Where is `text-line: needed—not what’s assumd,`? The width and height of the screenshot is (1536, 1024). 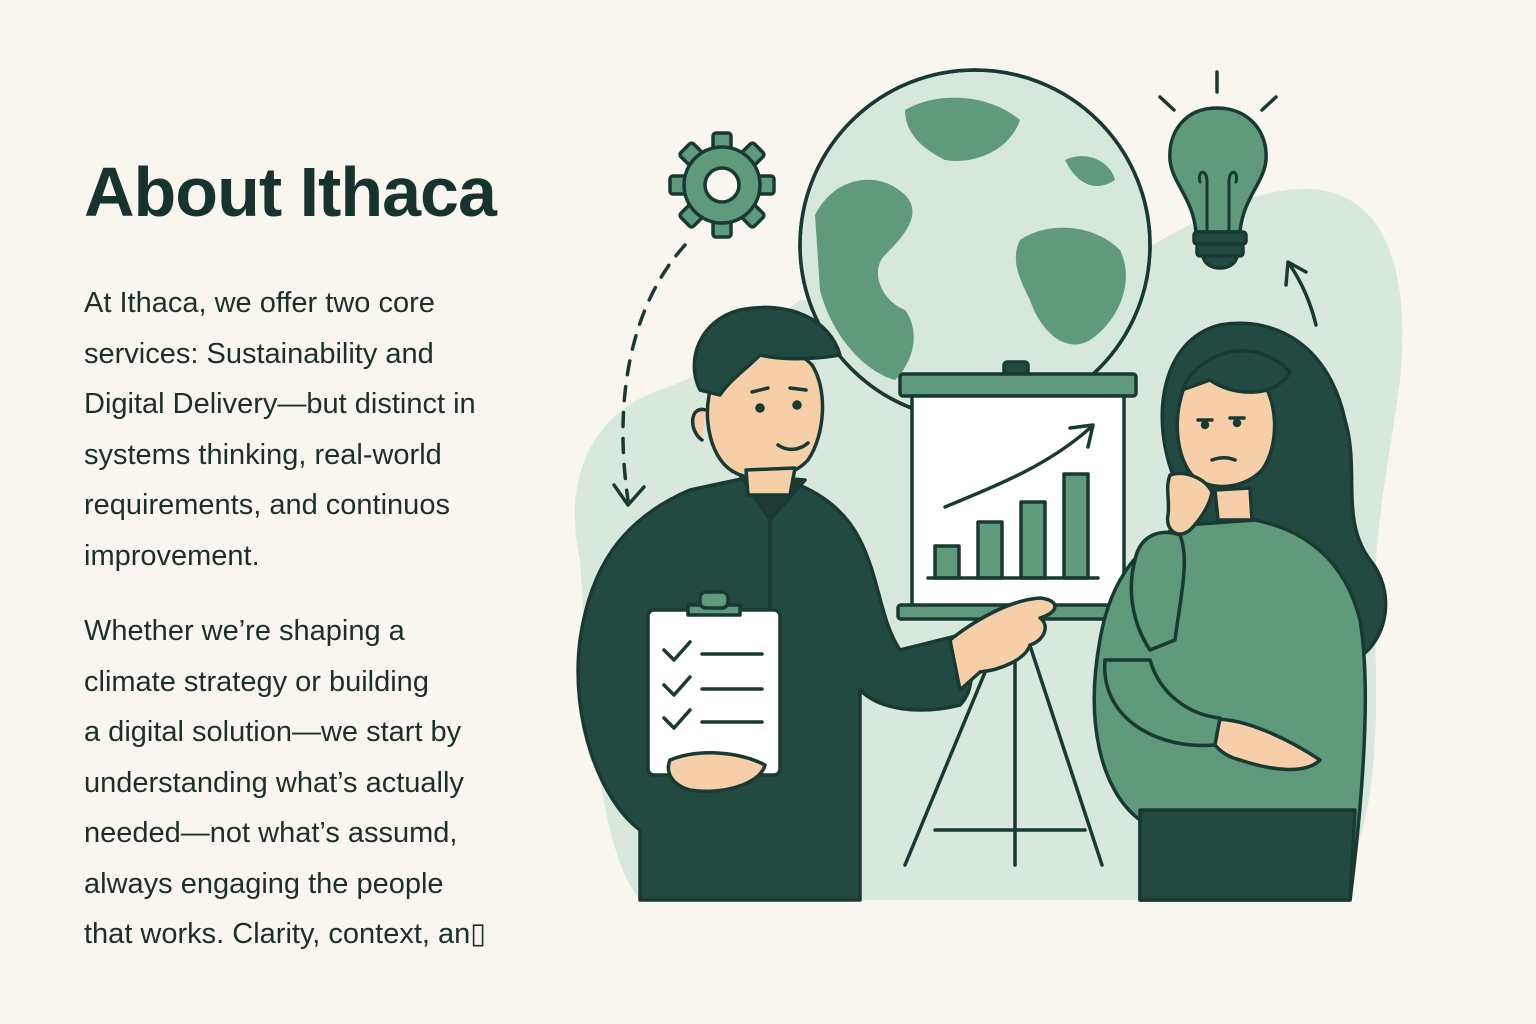 text-line: needed—not what’s assumd, is located at coordinates (271, 833).